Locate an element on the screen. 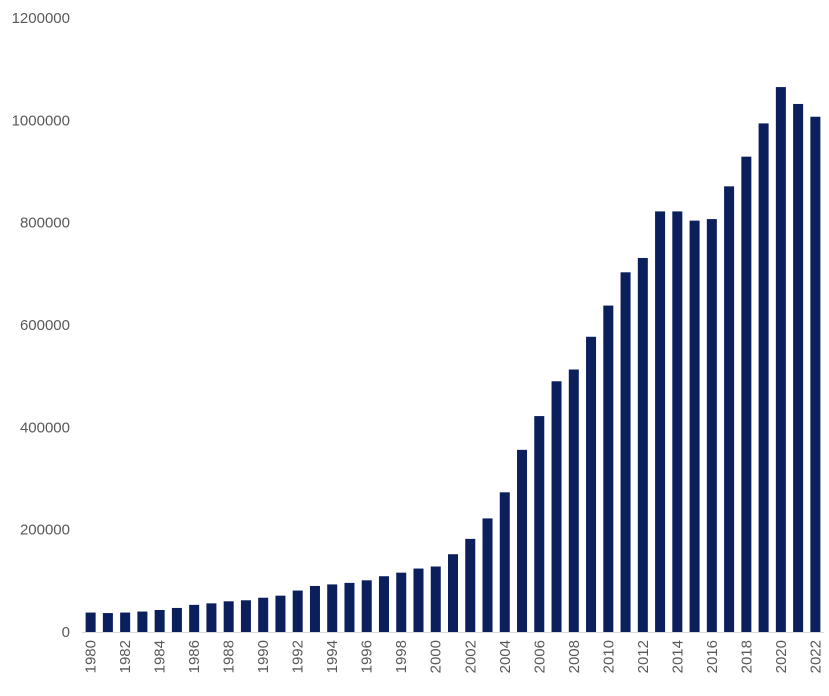 This screenshot has height=696, width=829. x-tick-label: 2008 is located at coordinates (574, 656).